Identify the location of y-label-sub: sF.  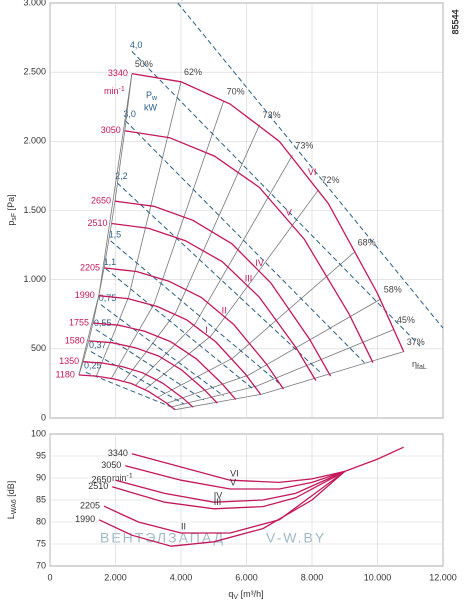
(14, 217).